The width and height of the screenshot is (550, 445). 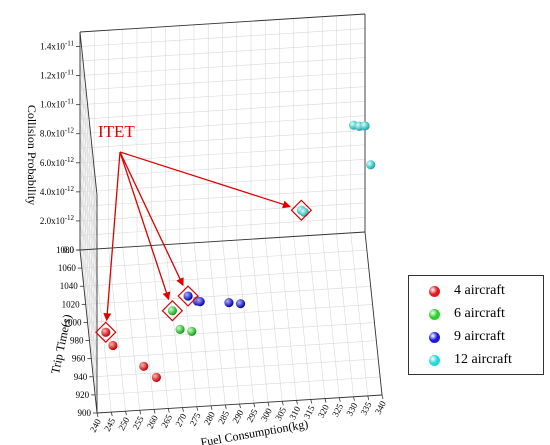 I want to click on legend-item-12-aircraft: 12 aircraft, so click(x=470, y=360).